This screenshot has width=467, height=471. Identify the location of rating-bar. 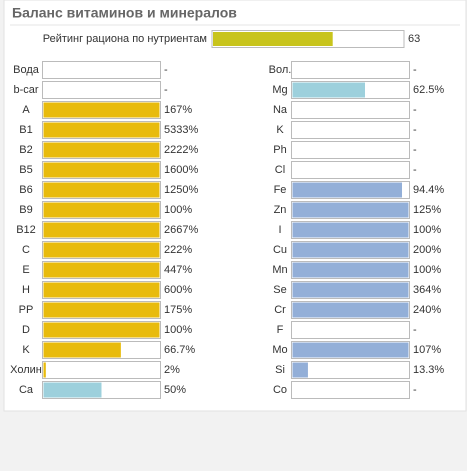
(273, 39).